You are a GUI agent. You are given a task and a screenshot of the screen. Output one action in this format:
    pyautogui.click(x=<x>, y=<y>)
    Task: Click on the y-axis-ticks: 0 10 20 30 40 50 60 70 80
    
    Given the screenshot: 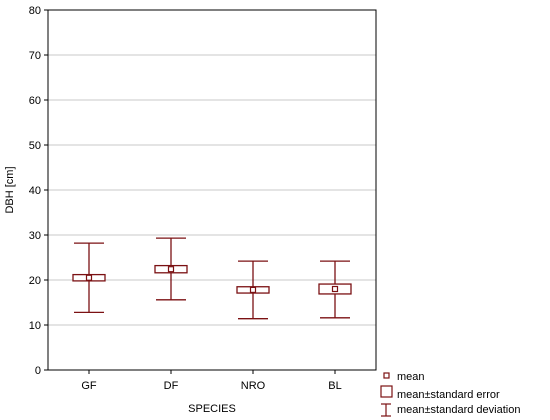 What is the action you would take?
    pyautogui.click(x=38, y=191)
    